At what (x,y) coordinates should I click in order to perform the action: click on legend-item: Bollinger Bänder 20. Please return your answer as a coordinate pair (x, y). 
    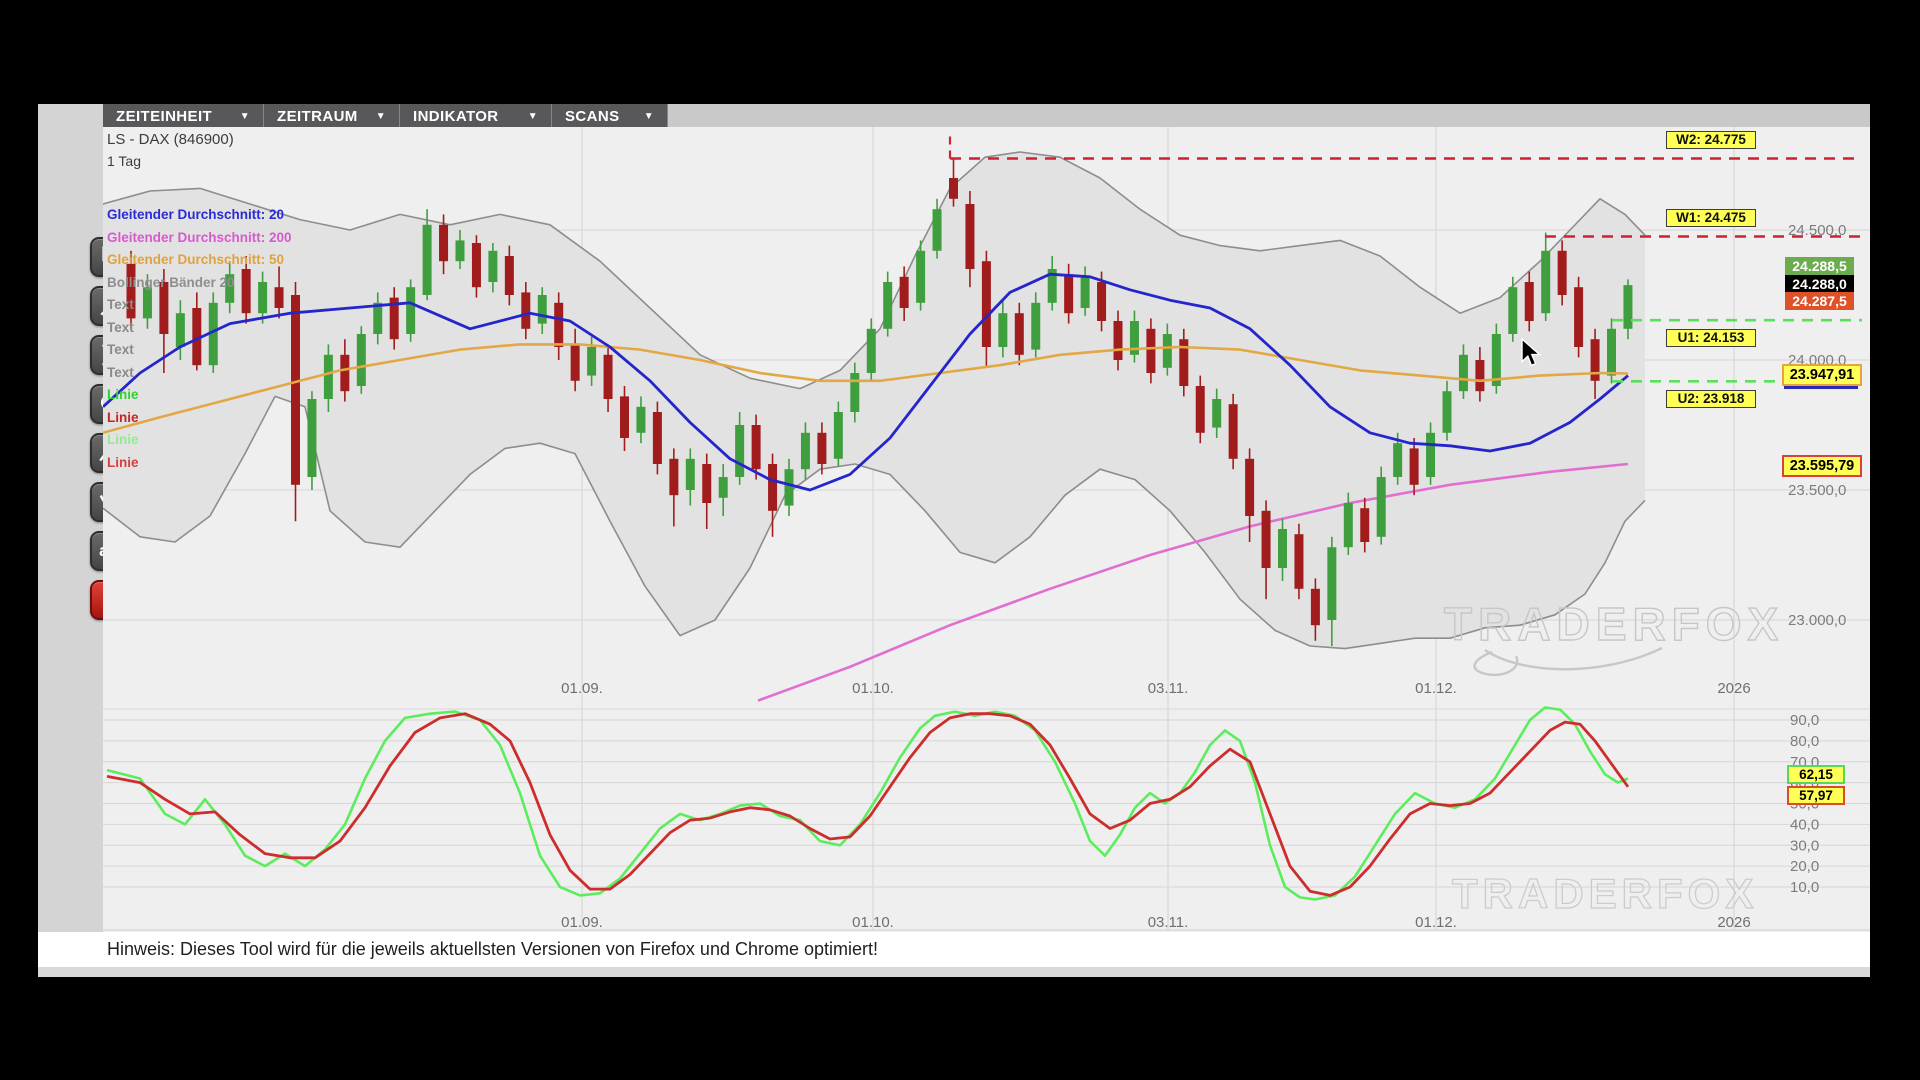
    Looking at the image, I should click on (171, 282).